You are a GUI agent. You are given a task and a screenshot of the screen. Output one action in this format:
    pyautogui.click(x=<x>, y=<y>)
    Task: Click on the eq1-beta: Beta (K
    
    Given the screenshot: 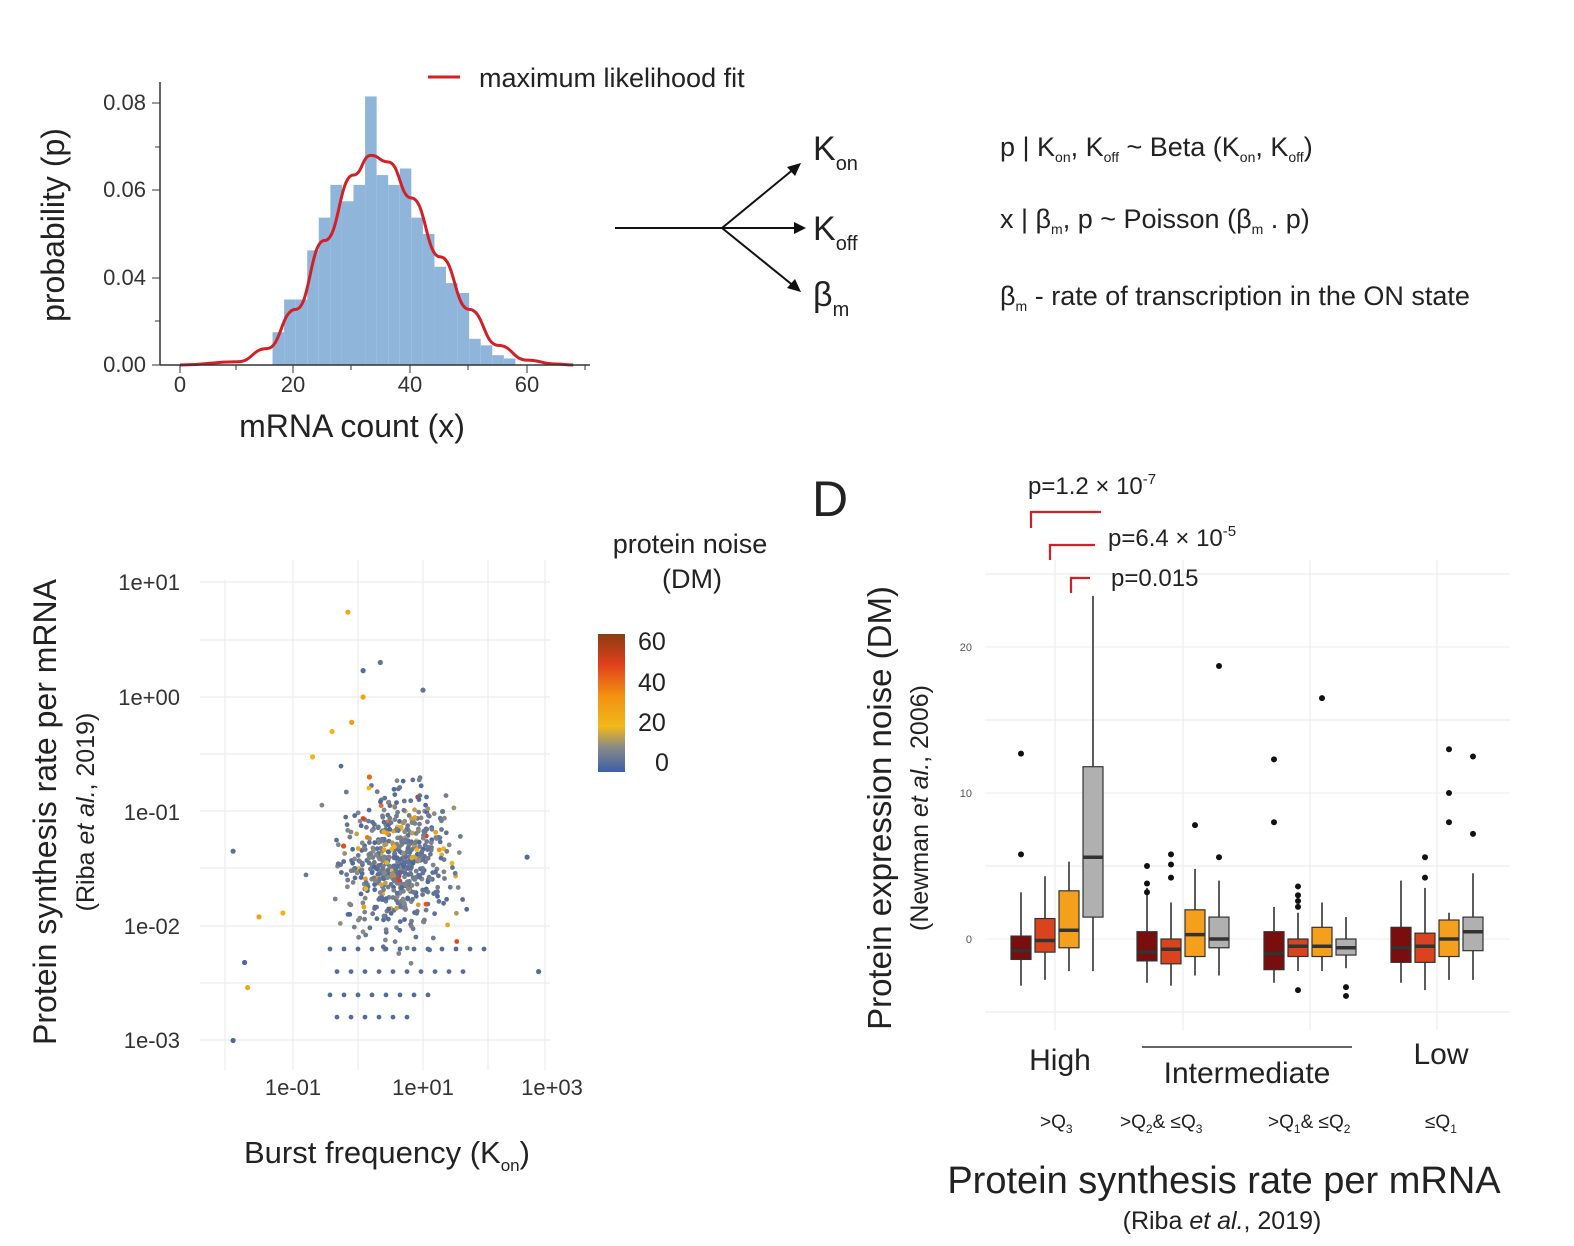 What is the action you would take?
    pyautogui.click(x=1195, y=147)
    